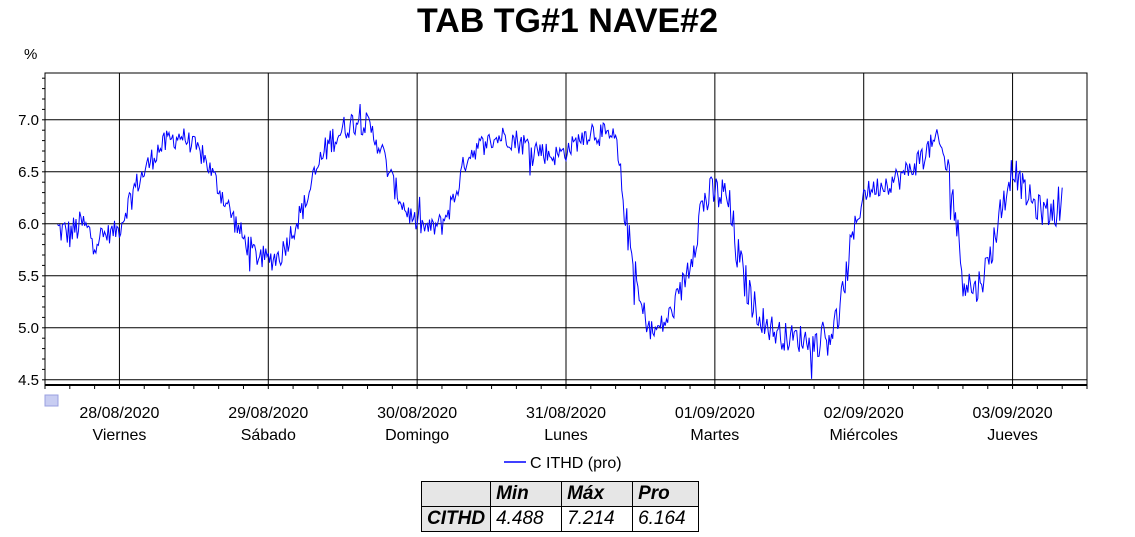 The image size is (1135, 537). Describe the element at coordinates (666, 494) in the screenshot. I see `stats-header-avg: Pro` at that location.